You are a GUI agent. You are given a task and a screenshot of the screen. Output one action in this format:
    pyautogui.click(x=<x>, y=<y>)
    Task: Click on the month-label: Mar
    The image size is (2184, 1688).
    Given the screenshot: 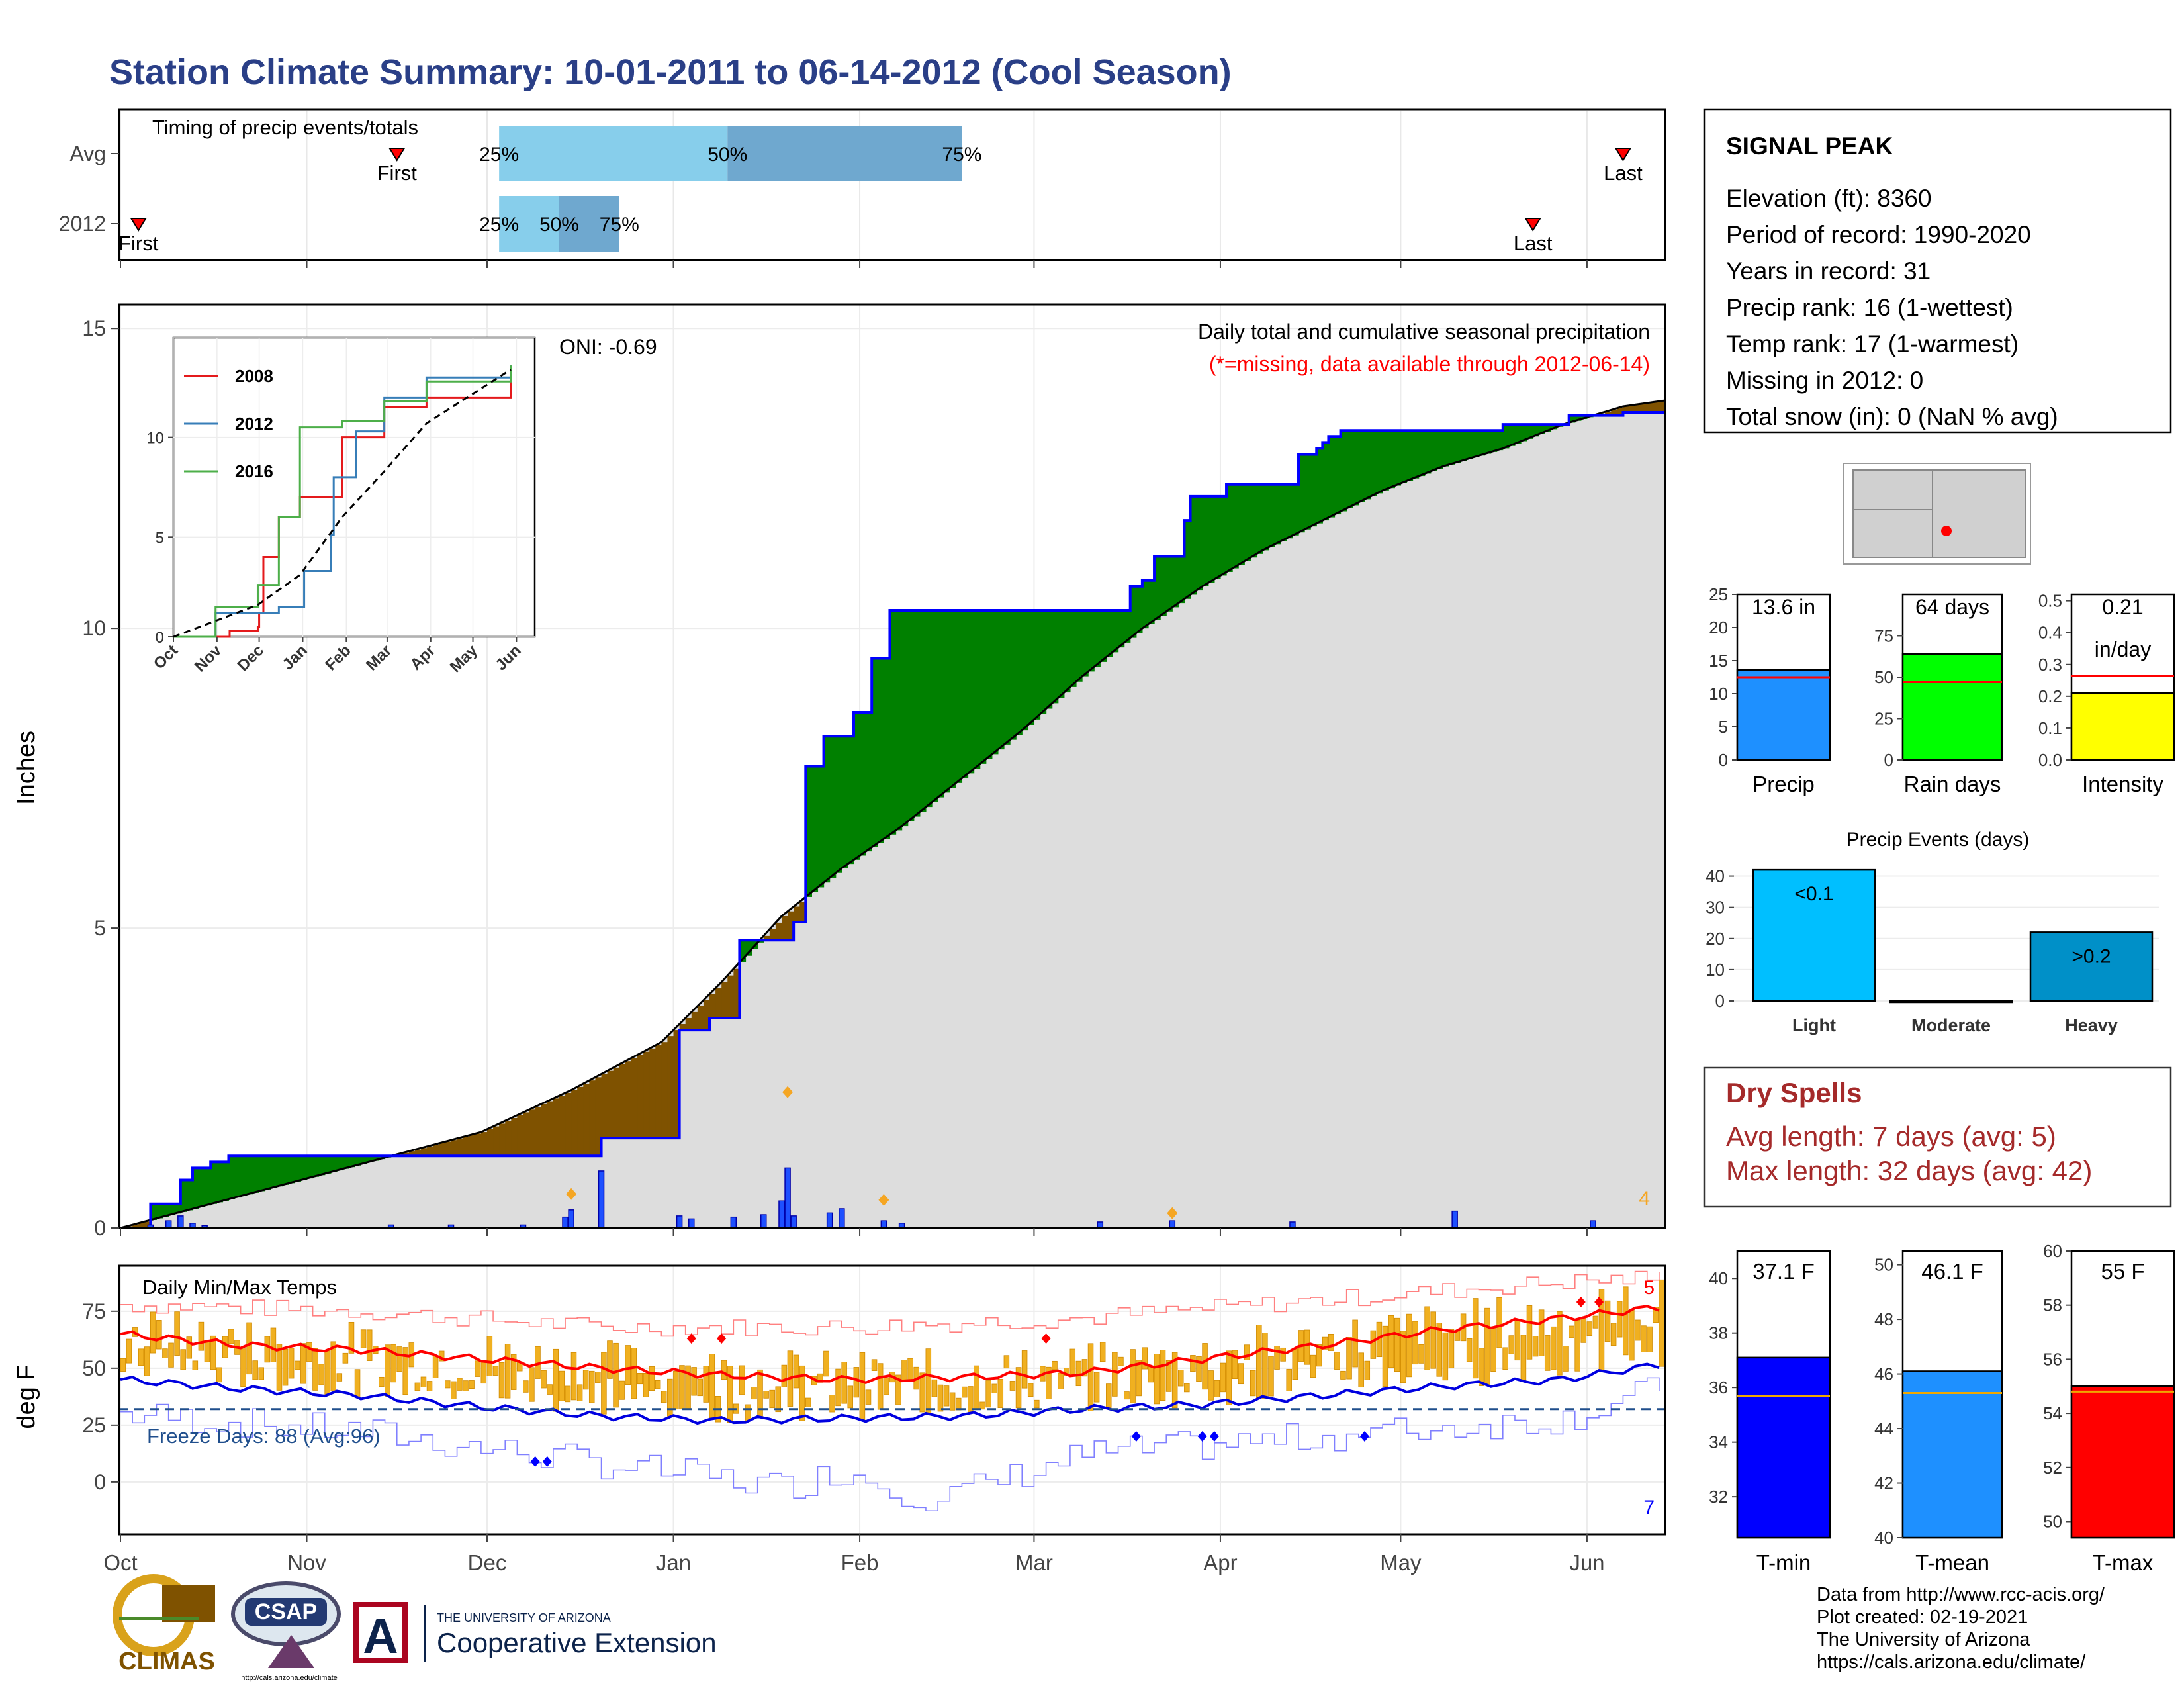 What is the action you would take?
    pyautogui.click(x=1034, y=1562)
    